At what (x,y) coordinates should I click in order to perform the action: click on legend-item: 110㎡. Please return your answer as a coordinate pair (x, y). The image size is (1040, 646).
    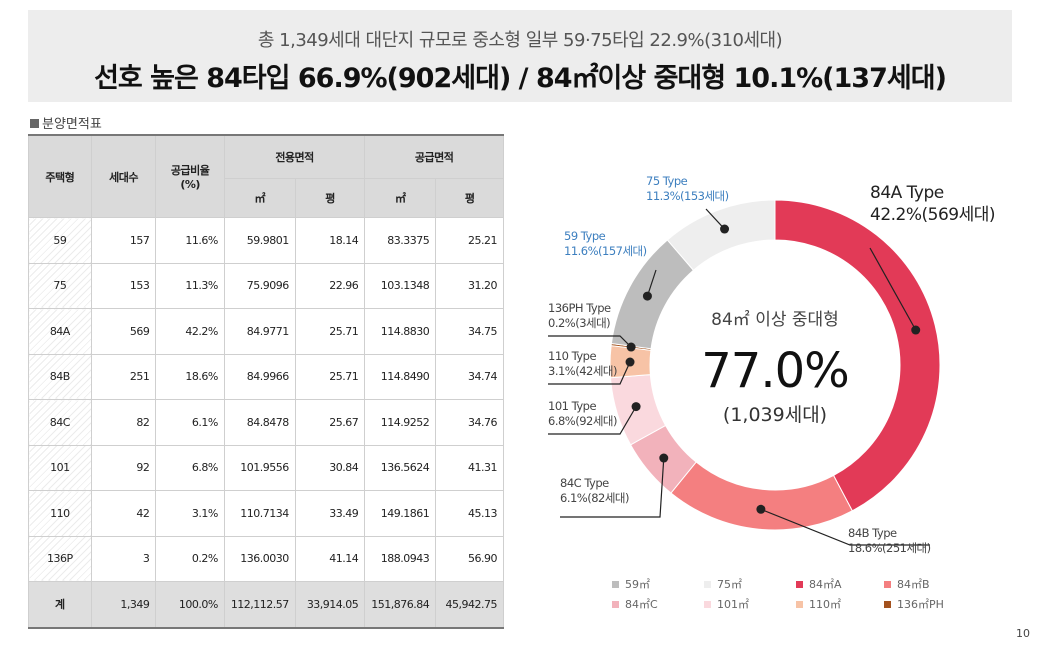
    Looking at the image, I should click on (818, 604).